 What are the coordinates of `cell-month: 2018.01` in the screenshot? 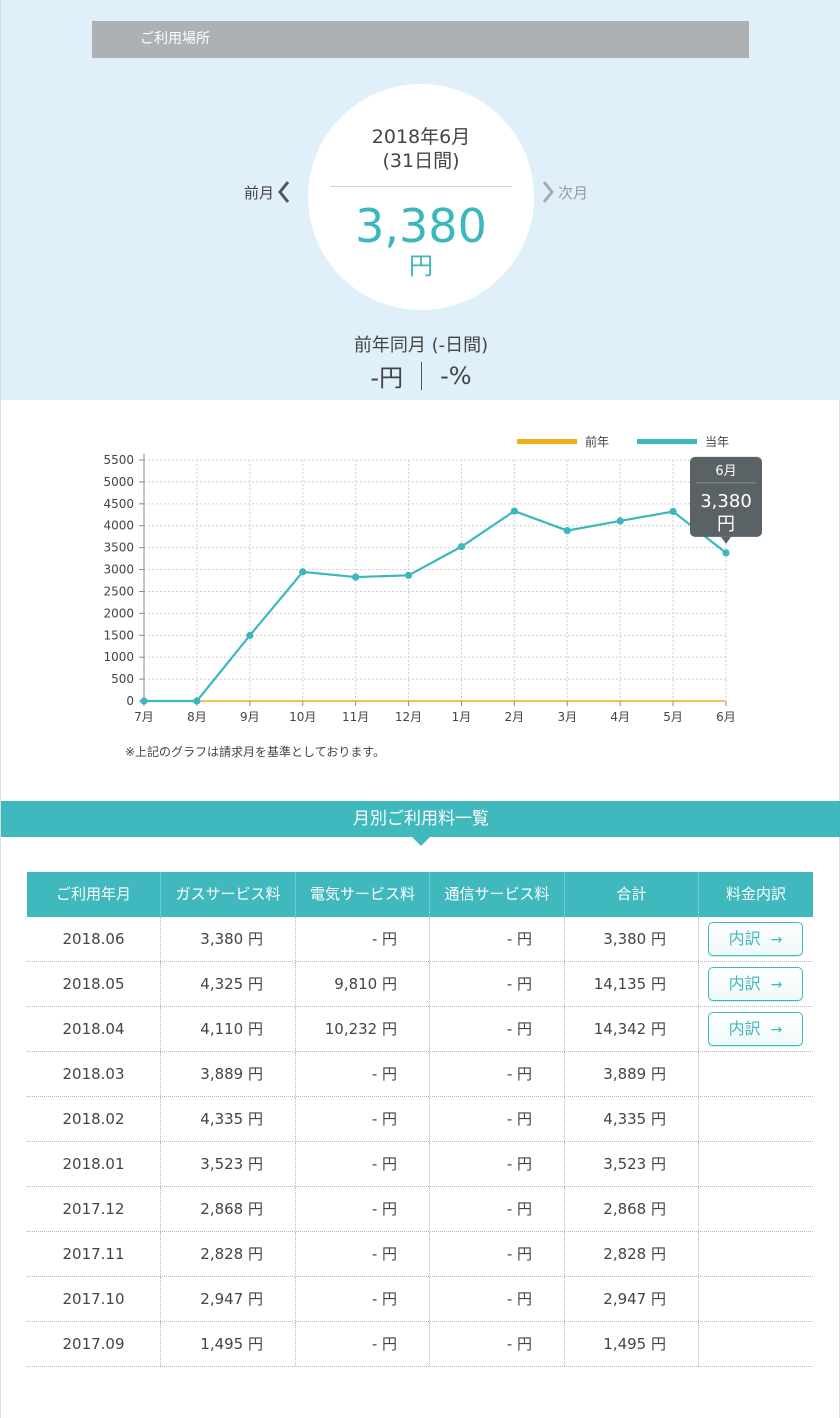 It's located at (94, 1164).